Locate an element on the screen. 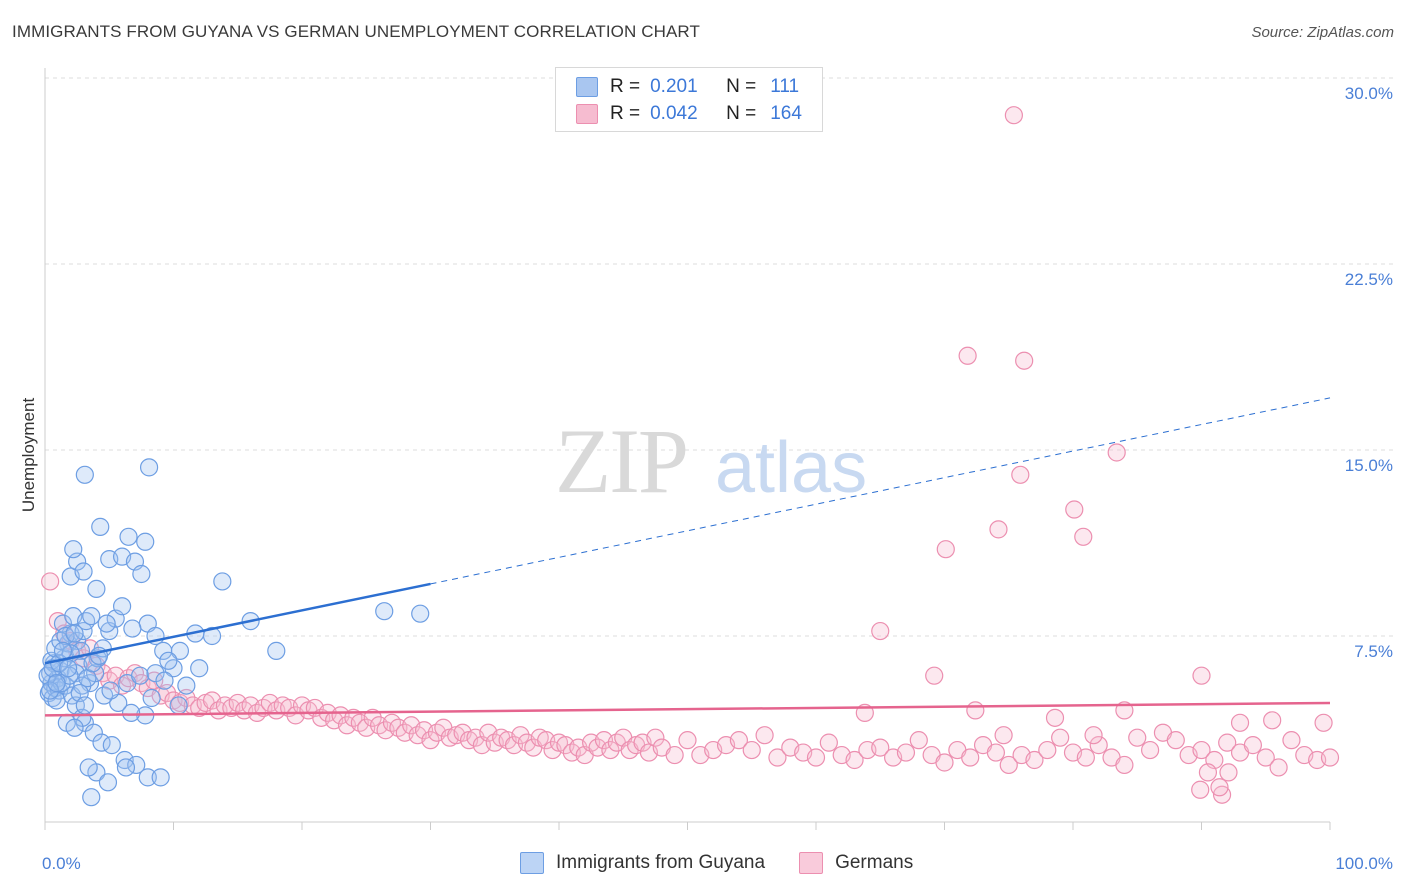  y-tick-label: 22.5% is located at coordinates (1369, 279).